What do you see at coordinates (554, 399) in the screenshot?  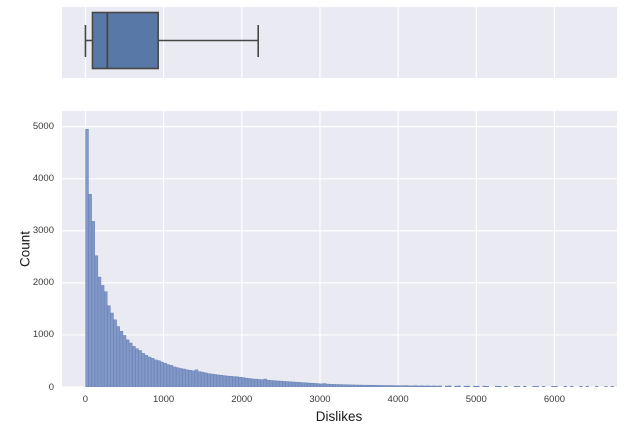 I see `x-axis-tick-label: 6000` at bounding box center [554, 399].